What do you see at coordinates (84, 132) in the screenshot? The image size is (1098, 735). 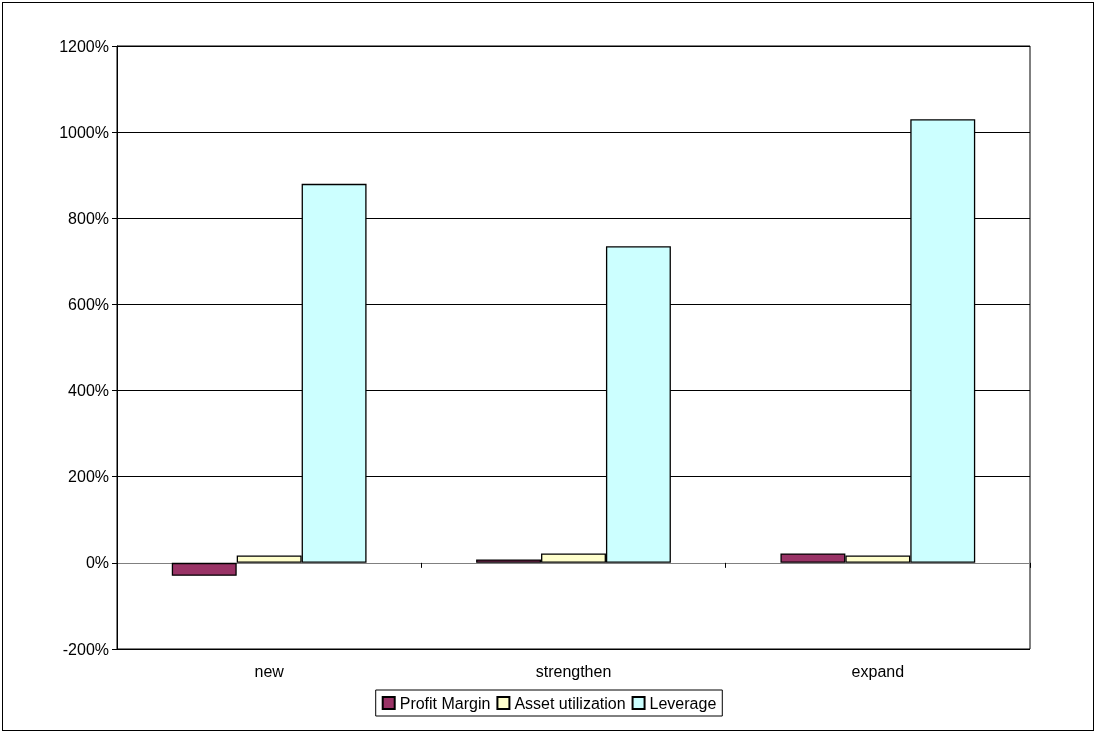 I see `y-tick-label: 1000%` at bounding box center [84, 132].